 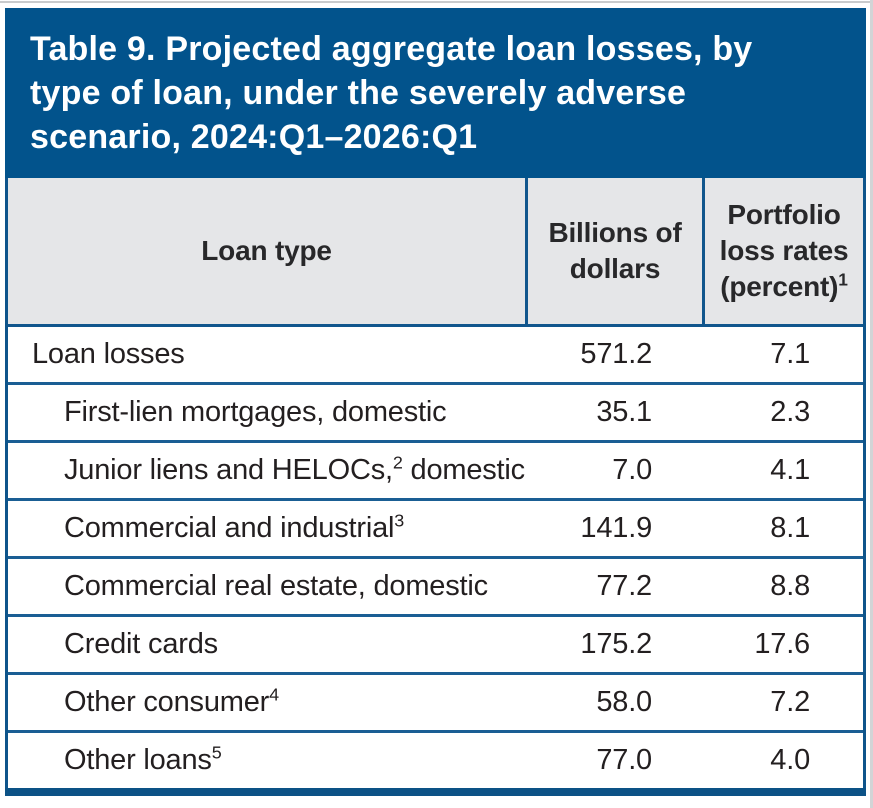 I want to click on table-title-line-3: scenario, 2024:Q1–2026:Q1, so click(x=254, y=137).